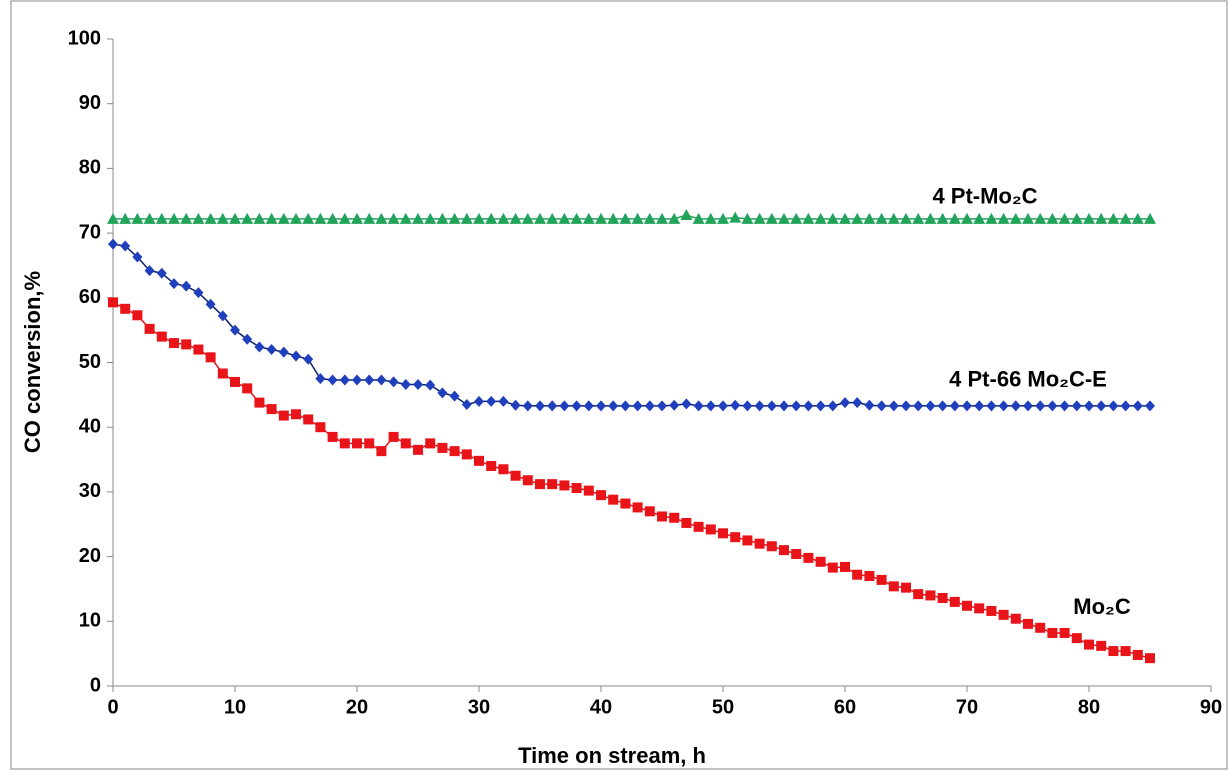  Describe the element at coordinates (612, 755) in the screenshot. I see `x-axis-label: Time on stream, h` at that location.